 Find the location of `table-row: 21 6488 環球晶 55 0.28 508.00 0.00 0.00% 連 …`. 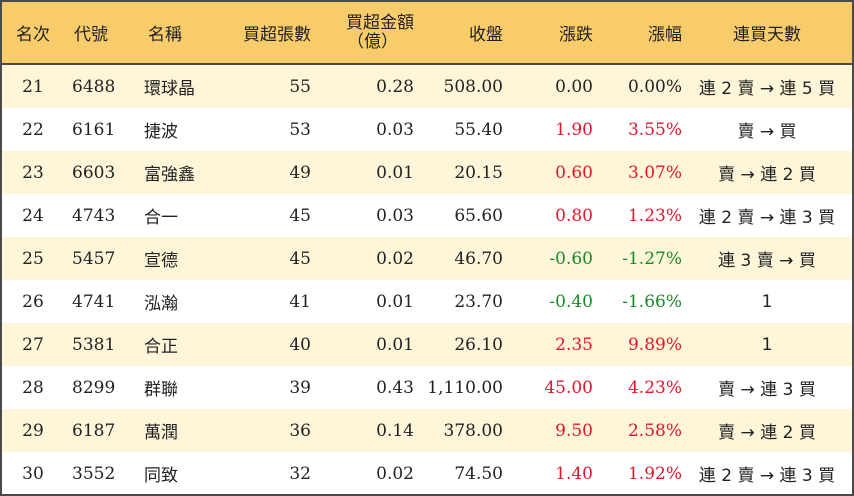

table-row: 21 6488 環球晶 55 0.28 508.00 0.00 0.00% 連 … is located at coordinates (427, 86).